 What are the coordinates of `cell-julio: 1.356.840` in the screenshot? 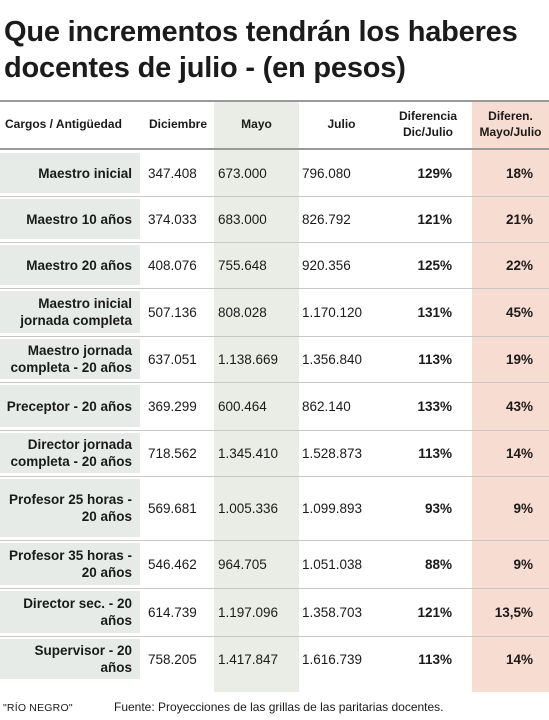 It's located at (332, 359).